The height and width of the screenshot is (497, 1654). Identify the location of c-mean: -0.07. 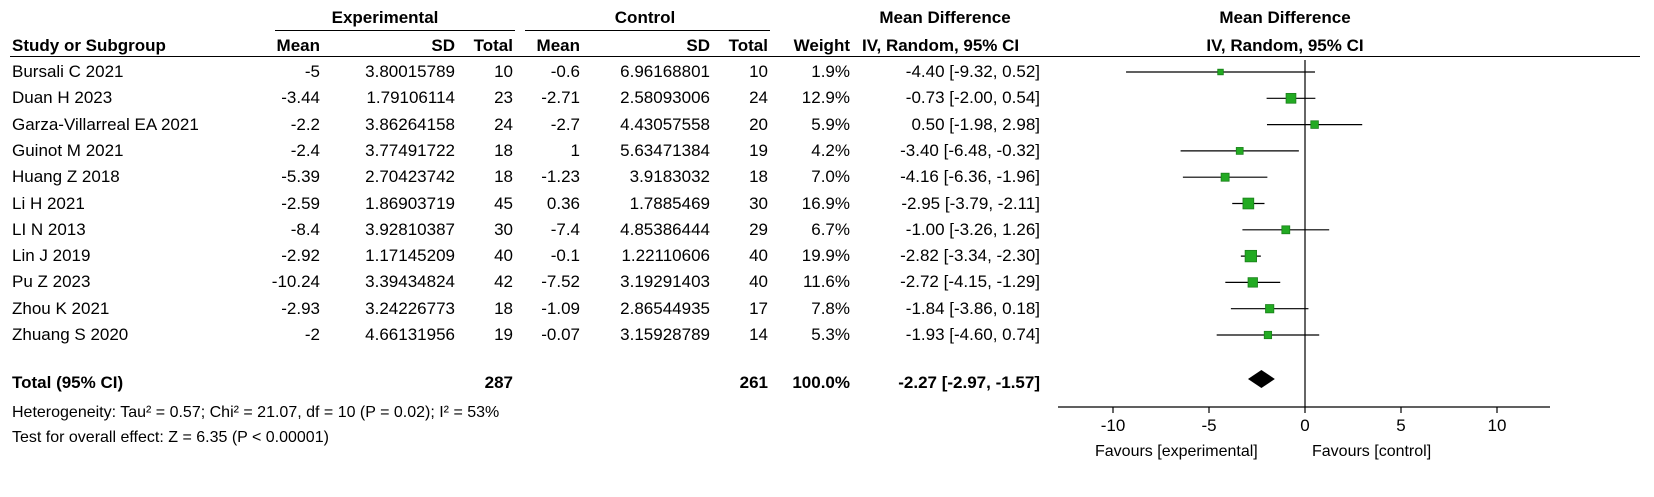
(560, 334).